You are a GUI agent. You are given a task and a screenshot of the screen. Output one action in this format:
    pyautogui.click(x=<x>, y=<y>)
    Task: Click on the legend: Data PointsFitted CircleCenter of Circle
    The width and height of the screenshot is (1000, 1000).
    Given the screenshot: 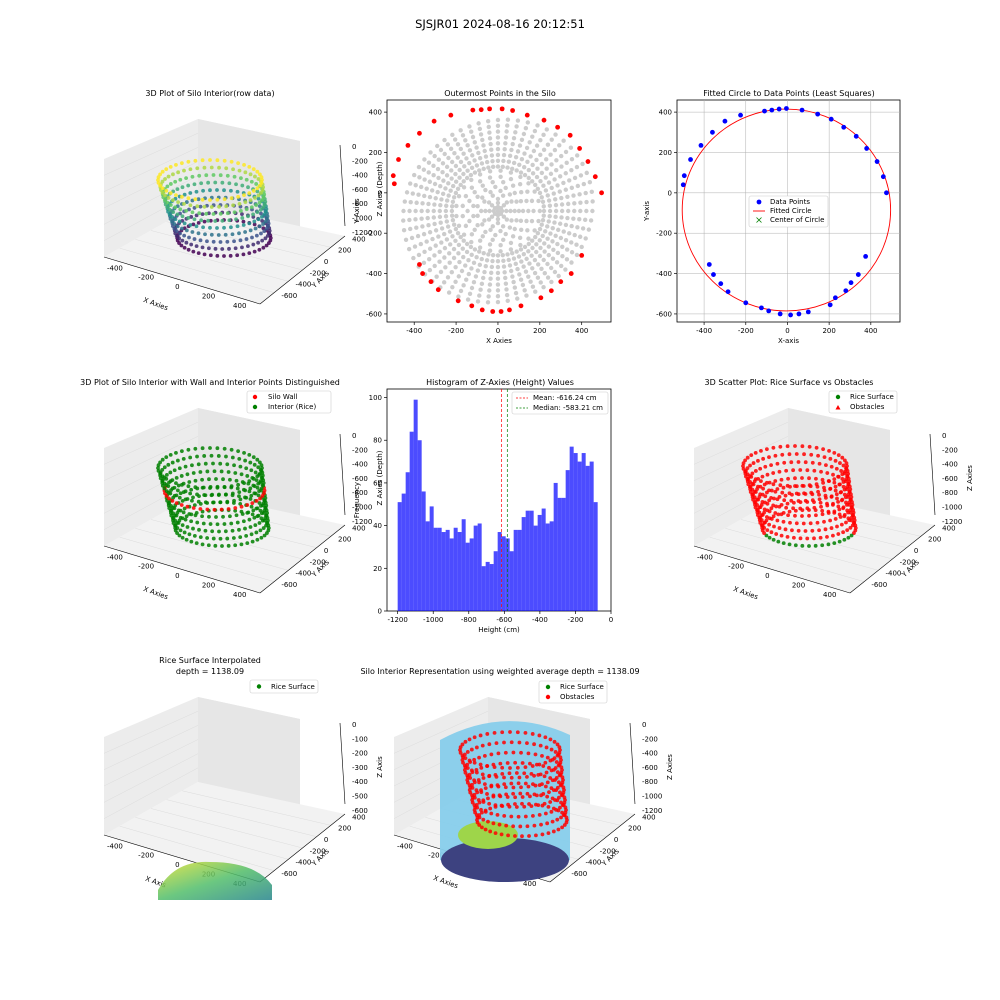 What is the action you would take?
    pyautogui.click(x=788, y=211)
    